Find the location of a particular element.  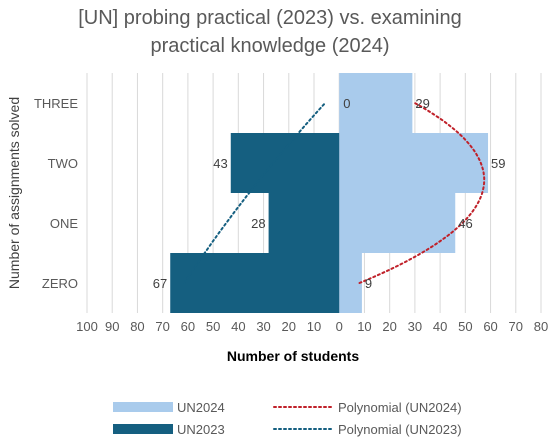

bar-un2024-one is located at coordinates (397, 223).